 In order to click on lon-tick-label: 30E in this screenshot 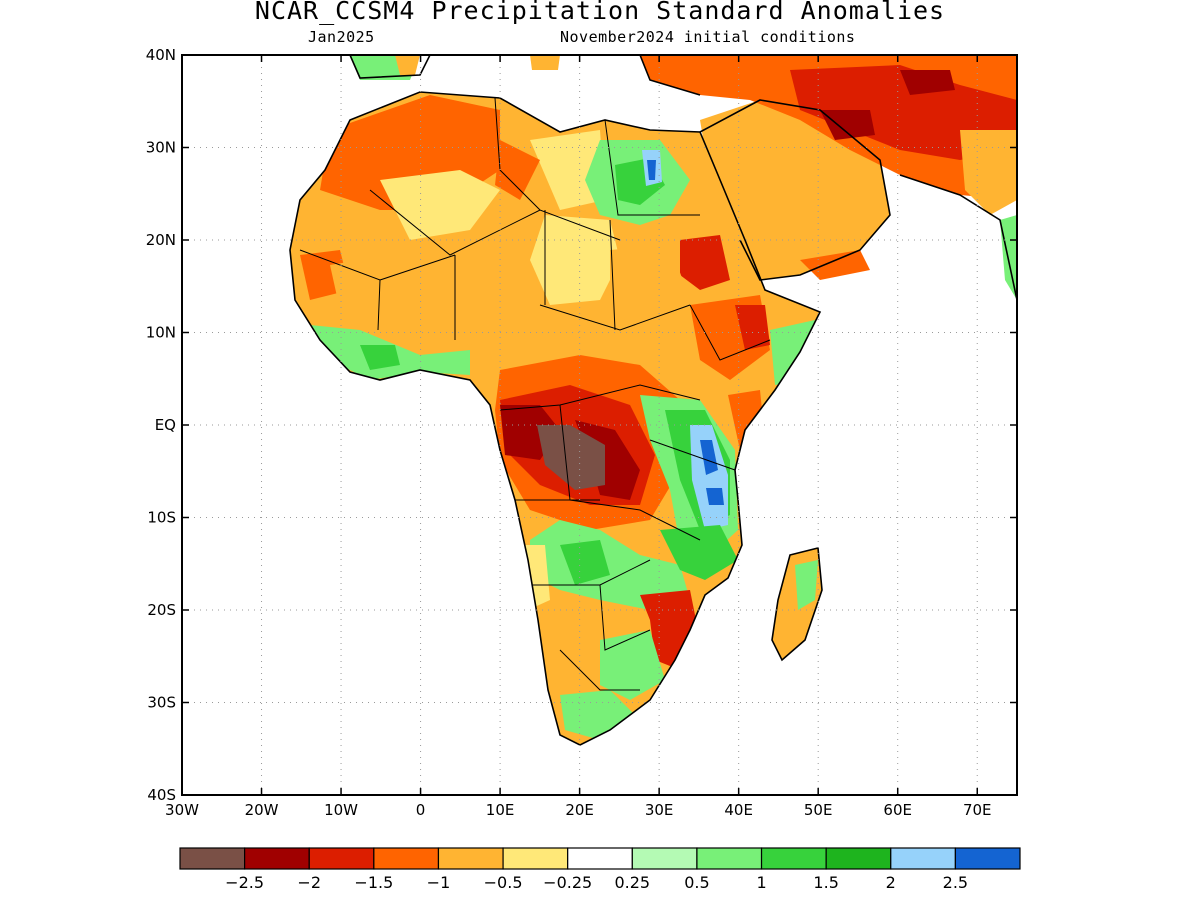, I will do `click(659, 810)`.